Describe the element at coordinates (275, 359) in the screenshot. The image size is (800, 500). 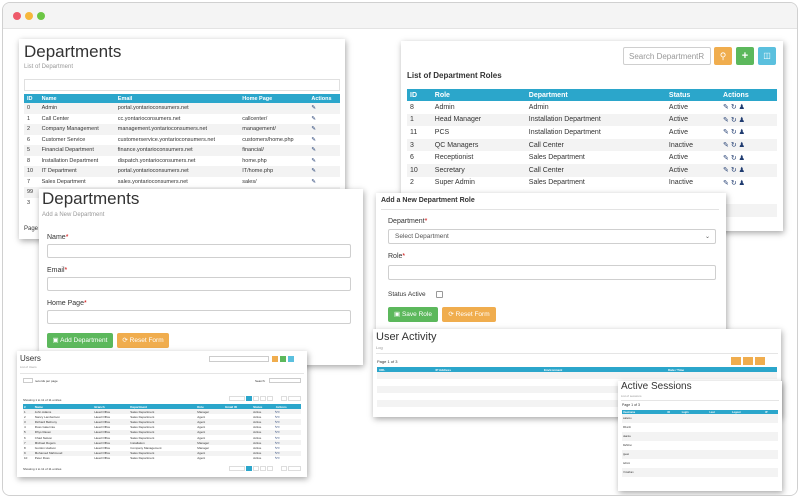
I see `search-button` at that location.